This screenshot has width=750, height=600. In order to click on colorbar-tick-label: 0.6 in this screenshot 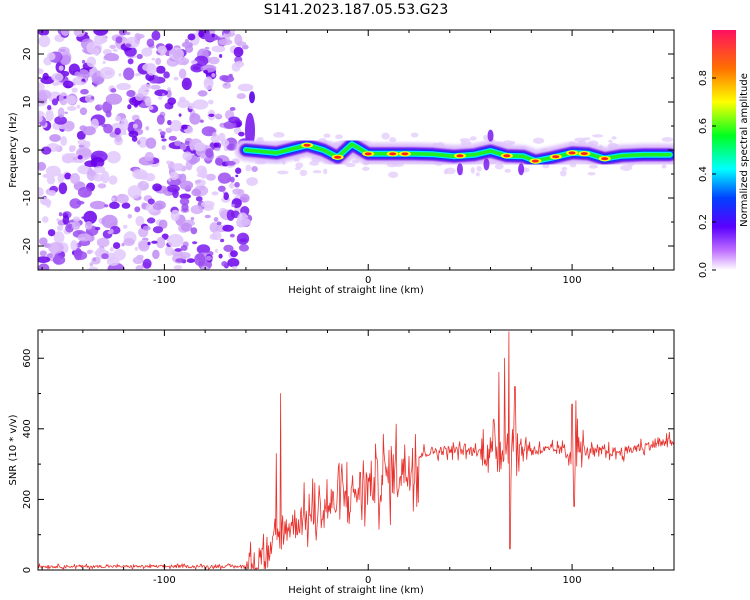, I will do `click(703, 126)`.